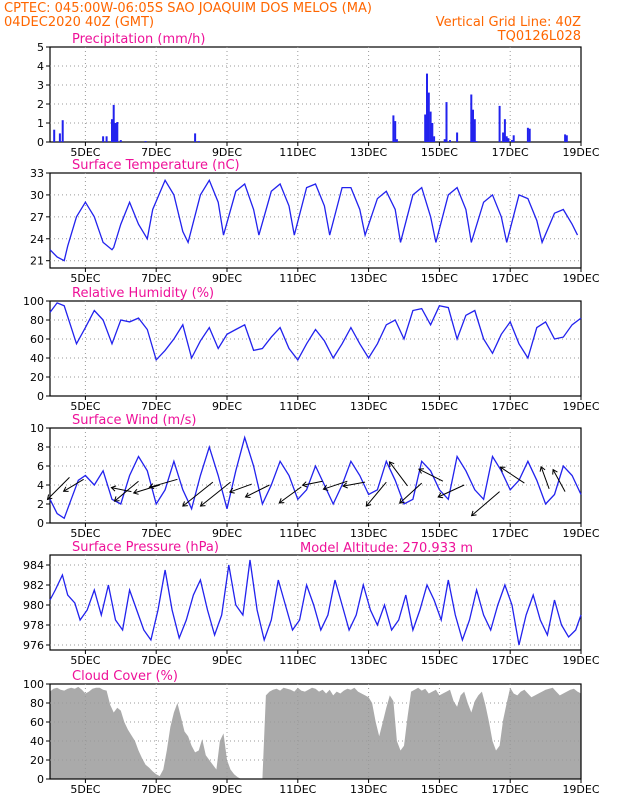 The height and width of the screenshot is (800, 618). I want to click on cloud-xtick-label: 11DEC, so click(297, 789).